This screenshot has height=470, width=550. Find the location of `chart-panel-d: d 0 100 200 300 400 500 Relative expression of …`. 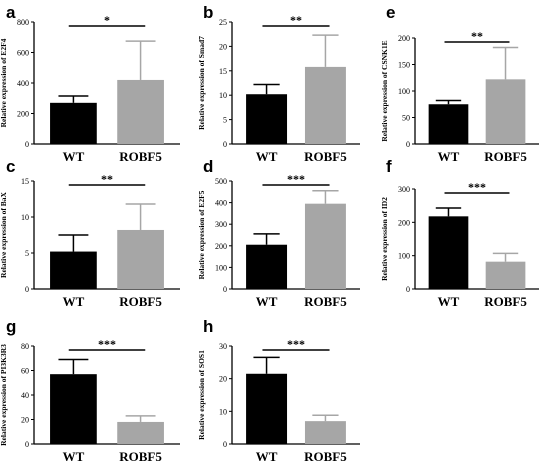

chart-panel-d: d 0 100 200 300 400 500 Relative expression of … is located at coordinates (278, 233).